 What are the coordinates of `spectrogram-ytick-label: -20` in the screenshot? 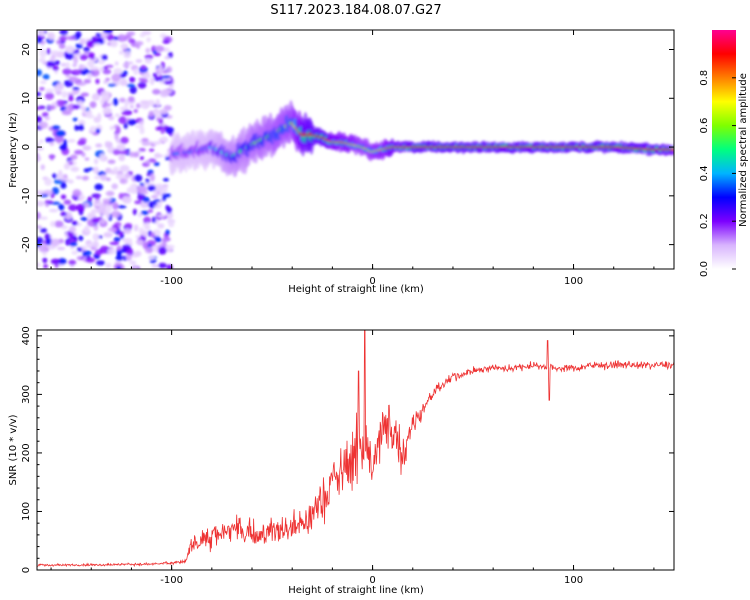 It's located at (26, 244).